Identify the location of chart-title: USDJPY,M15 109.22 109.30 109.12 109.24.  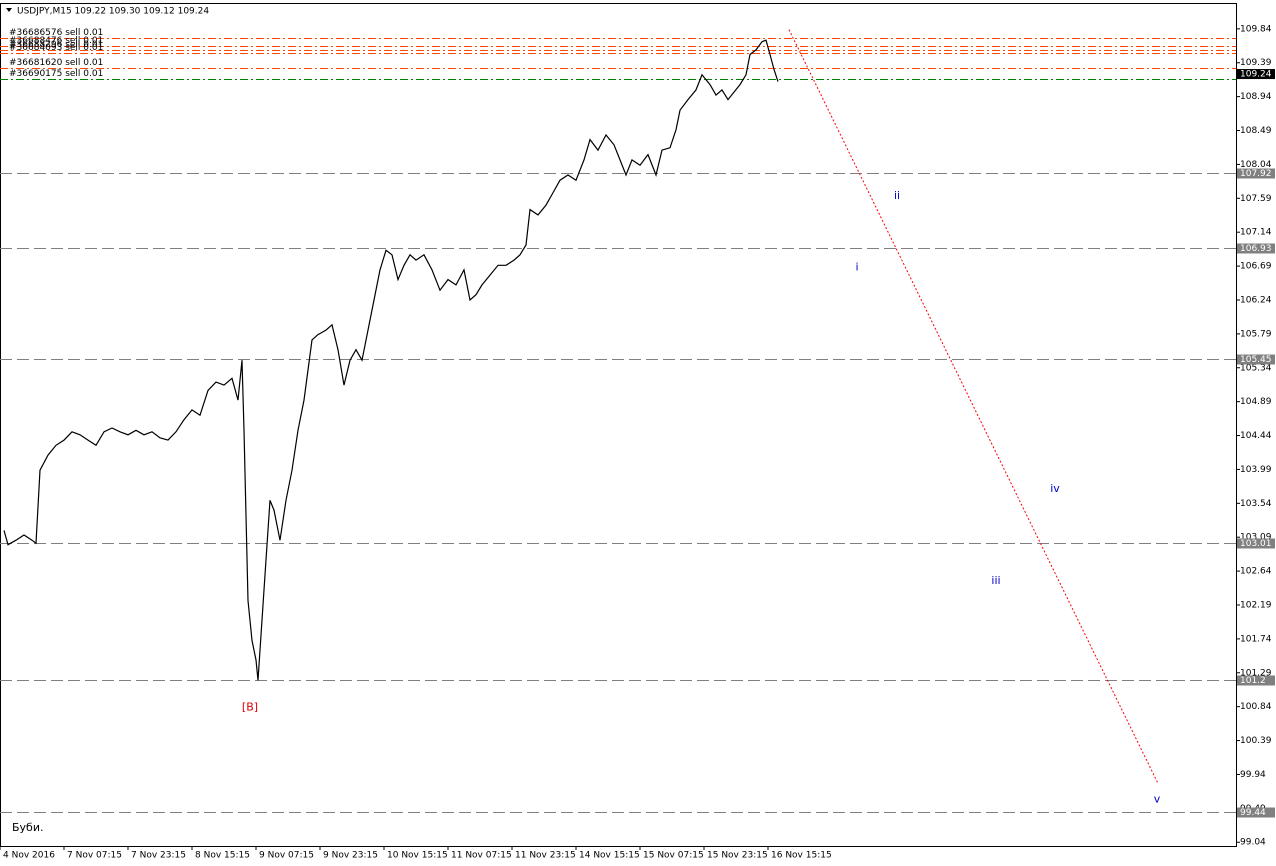
(113, 12).